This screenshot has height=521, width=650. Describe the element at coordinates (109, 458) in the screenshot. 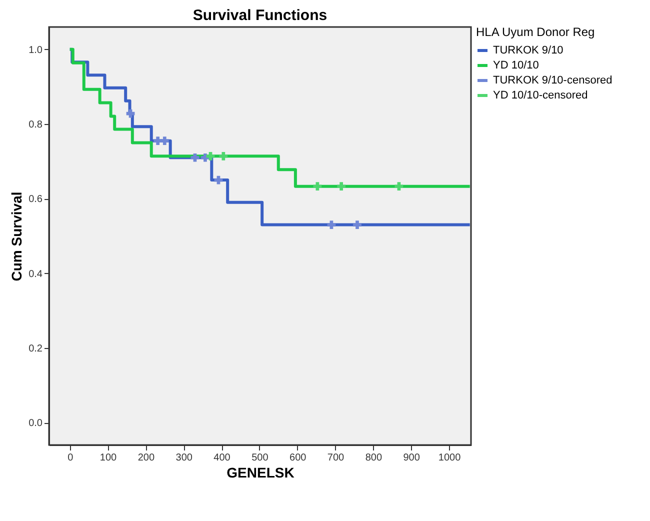

I see `x-tick-label: 100` at that location.